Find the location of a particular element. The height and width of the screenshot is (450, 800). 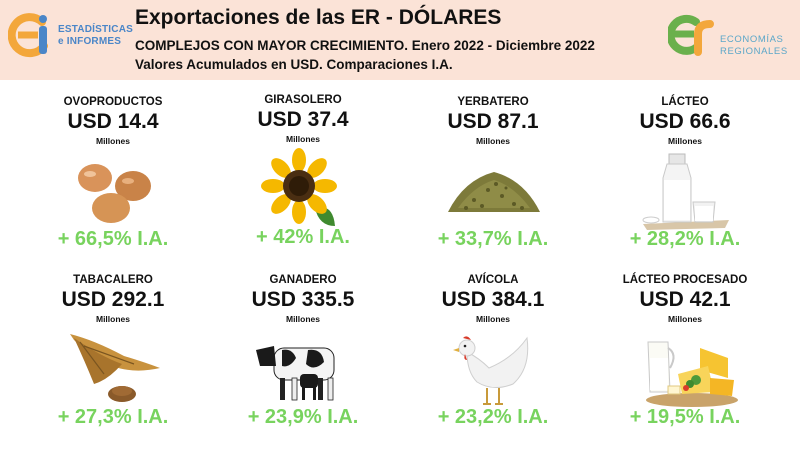

card-lacteo: LÁCTEO USD 66.6 Millones + 28,2% I.A. is located at coordinates (685, 186).